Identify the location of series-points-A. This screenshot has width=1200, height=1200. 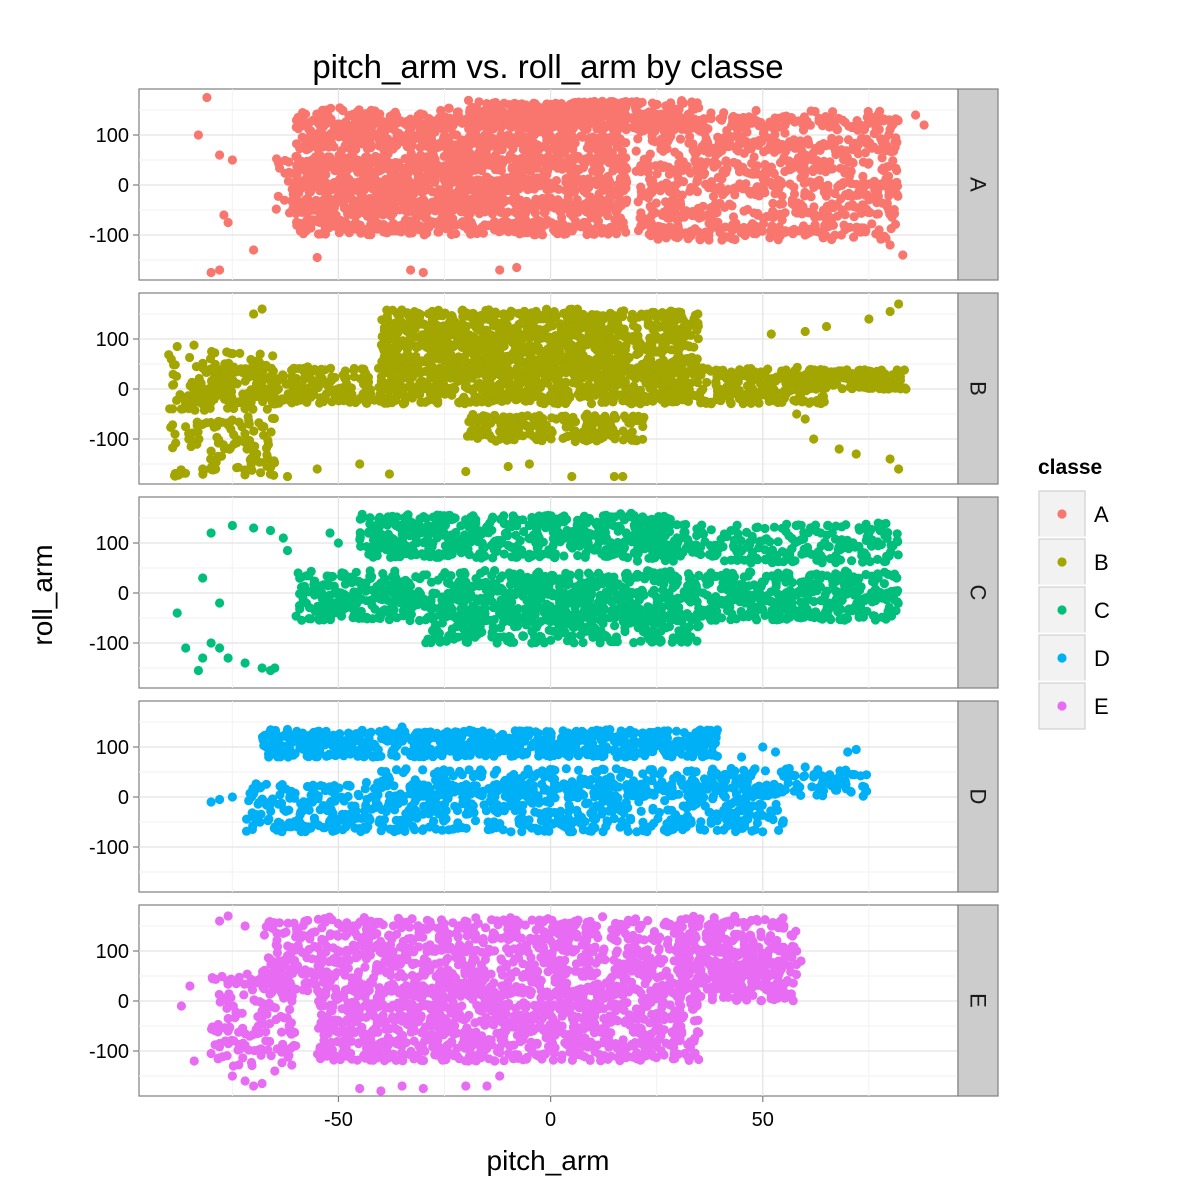
(561, 185).